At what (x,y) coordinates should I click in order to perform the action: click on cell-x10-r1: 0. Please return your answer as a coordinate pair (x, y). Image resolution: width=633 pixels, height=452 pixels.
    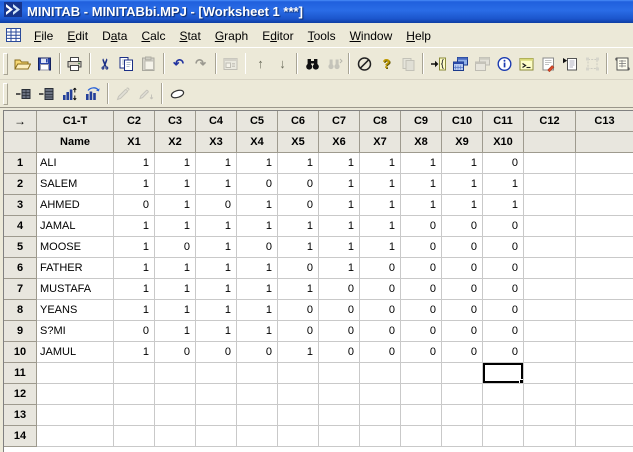
    Looking at the image, I should click on (503, 163).